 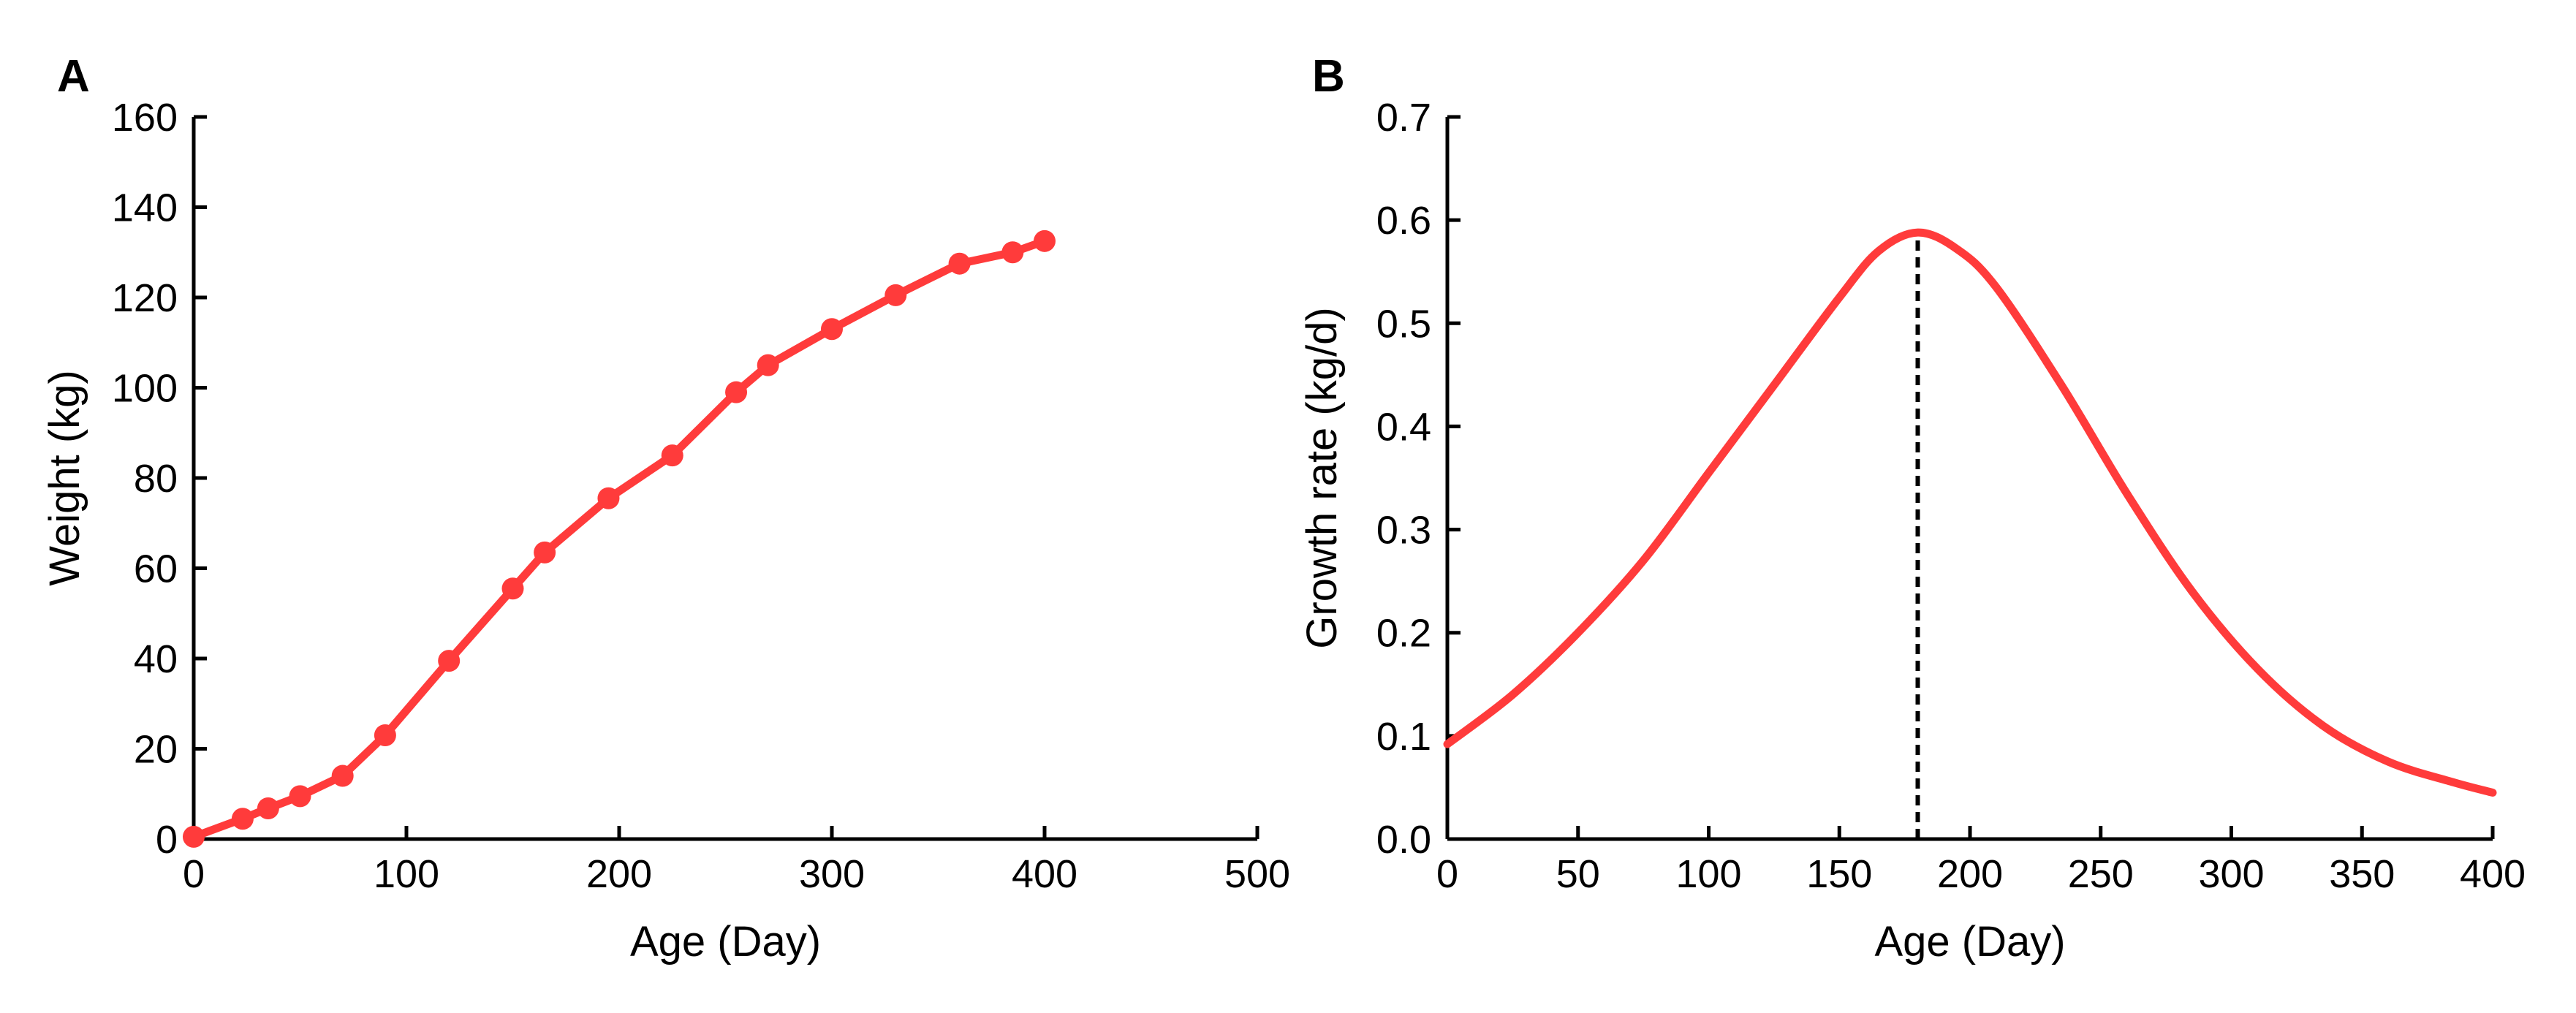 What do you see at coordinates (1328, 76) in the screenshot?
I see `panel-b-label: B` at bounding box center [1328, 76].